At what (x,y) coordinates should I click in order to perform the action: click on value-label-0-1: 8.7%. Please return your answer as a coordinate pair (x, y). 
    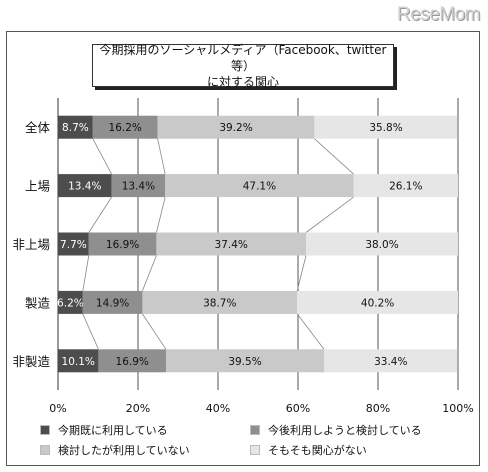
    Looking at the image, I should click on (75, 128).